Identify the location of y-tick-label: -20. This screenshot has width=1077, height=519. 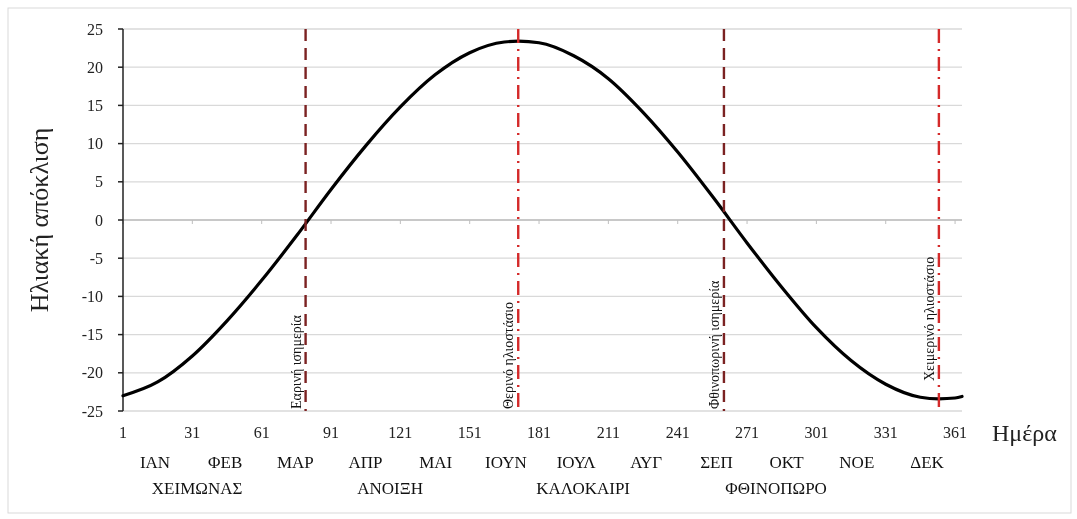
(92, 373).